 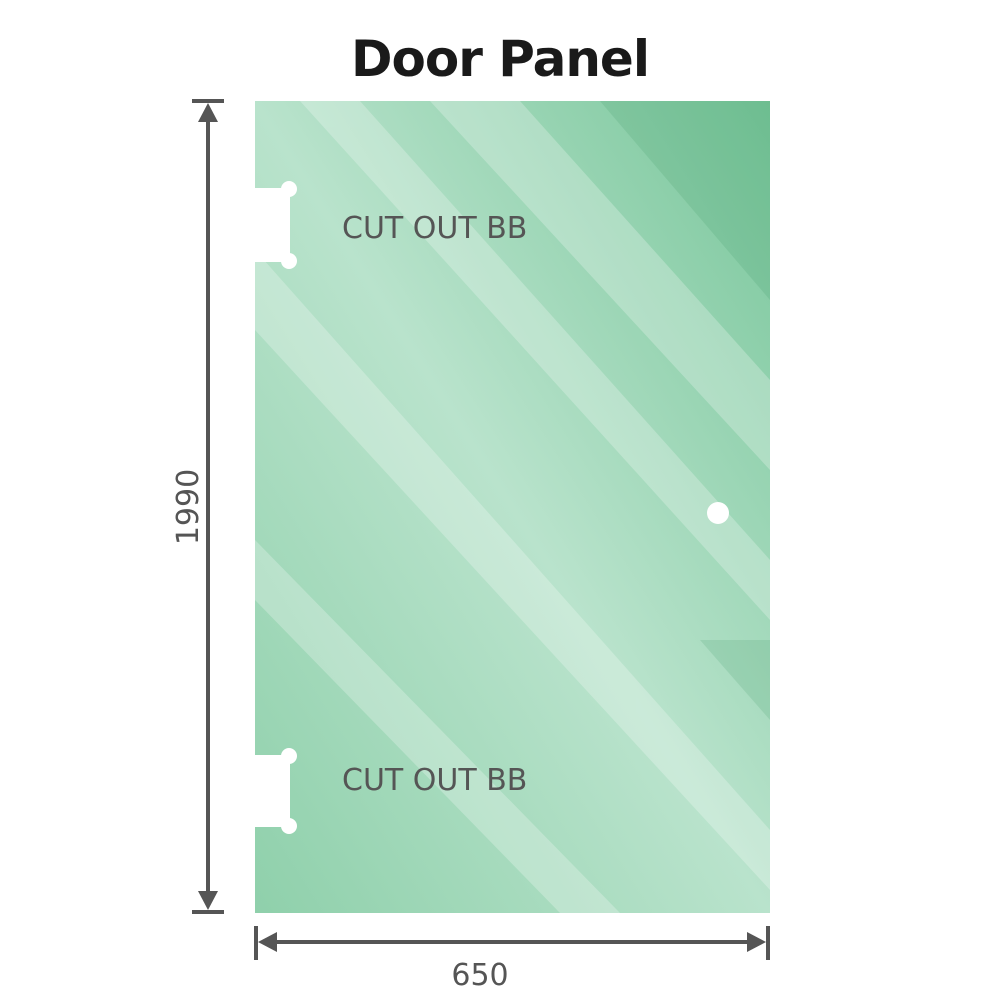 What do you see at coordinates (208, 506) in the screenshot?
I see `height-dimension` at bounding box center [208, 506].